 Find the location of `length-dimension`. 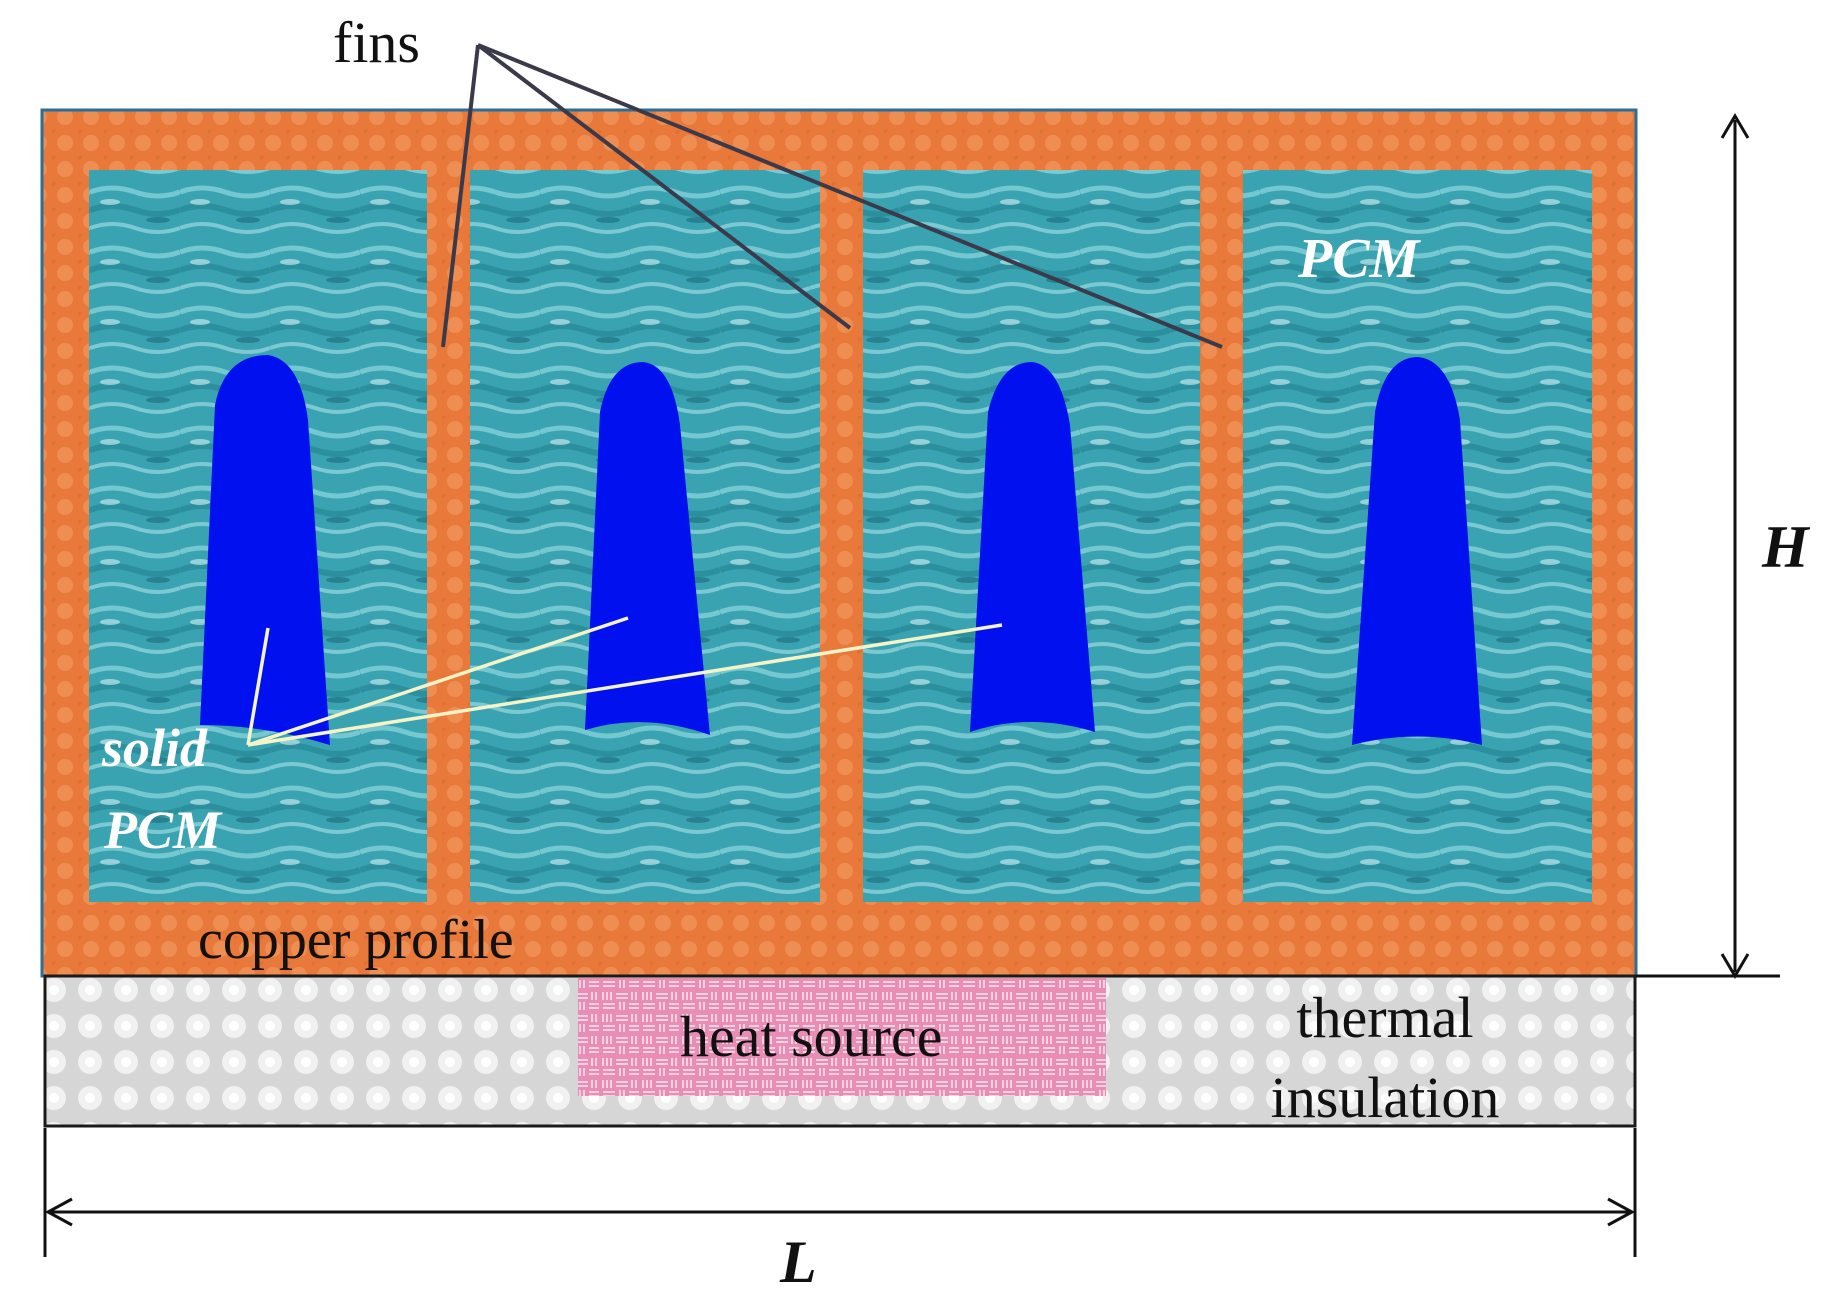

length-dimension is located at coordinates (840, 1192).